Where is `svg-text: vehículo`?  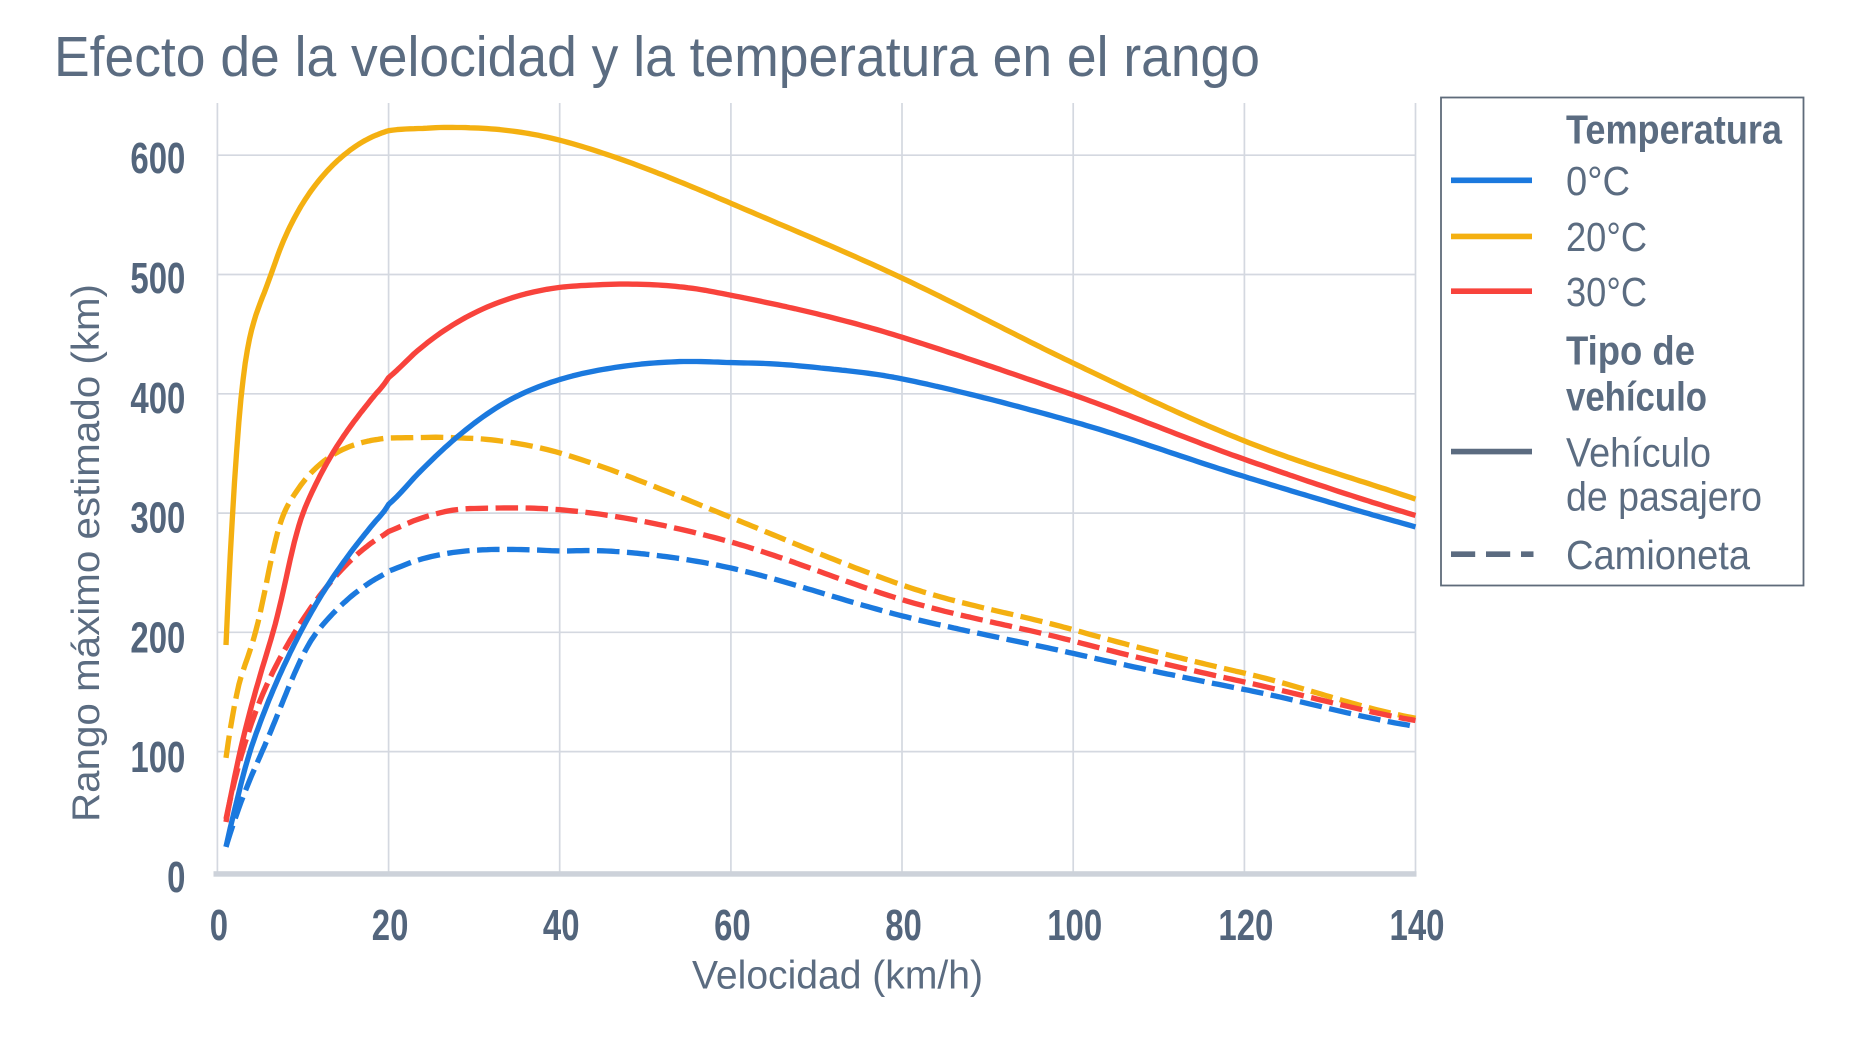 svg-text: vehículo is located at coordinates (1636, 397).